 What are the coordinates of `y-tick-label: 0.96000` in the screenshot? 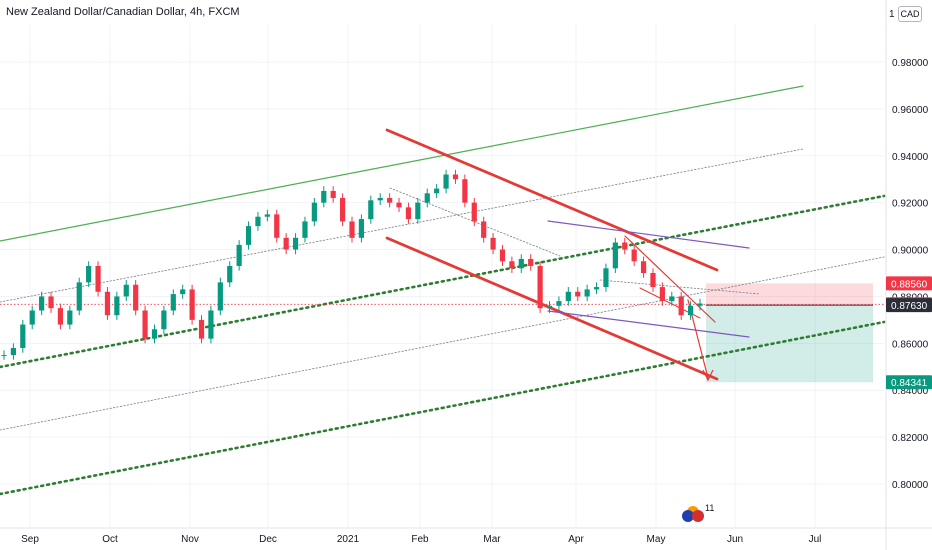 It's located at (910, 110).